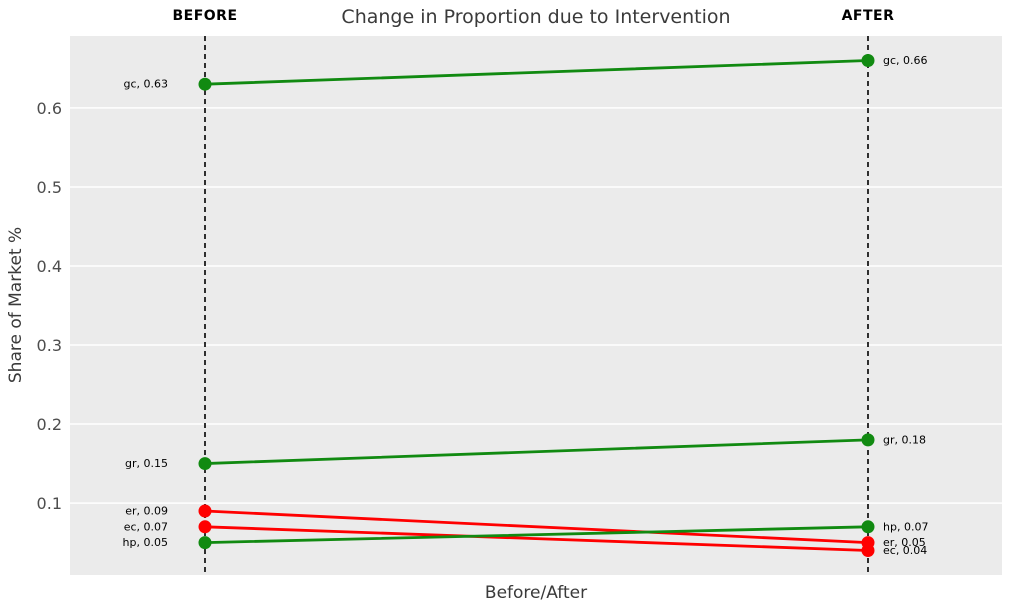  I want to click on y-axis-label: Share of Market %, so click(16, 305).